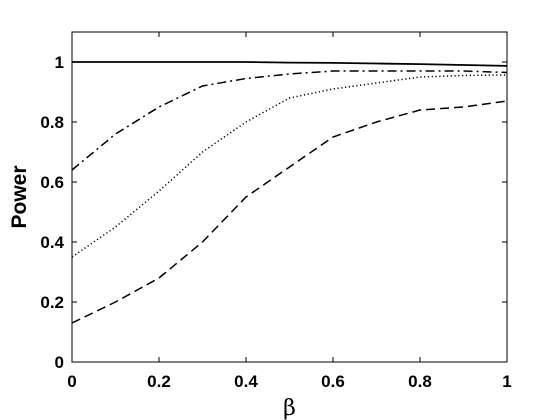 The width and height of the screenshot is (560, 420). I want to click on y-tick-label: 0.2, so click(52, 302).